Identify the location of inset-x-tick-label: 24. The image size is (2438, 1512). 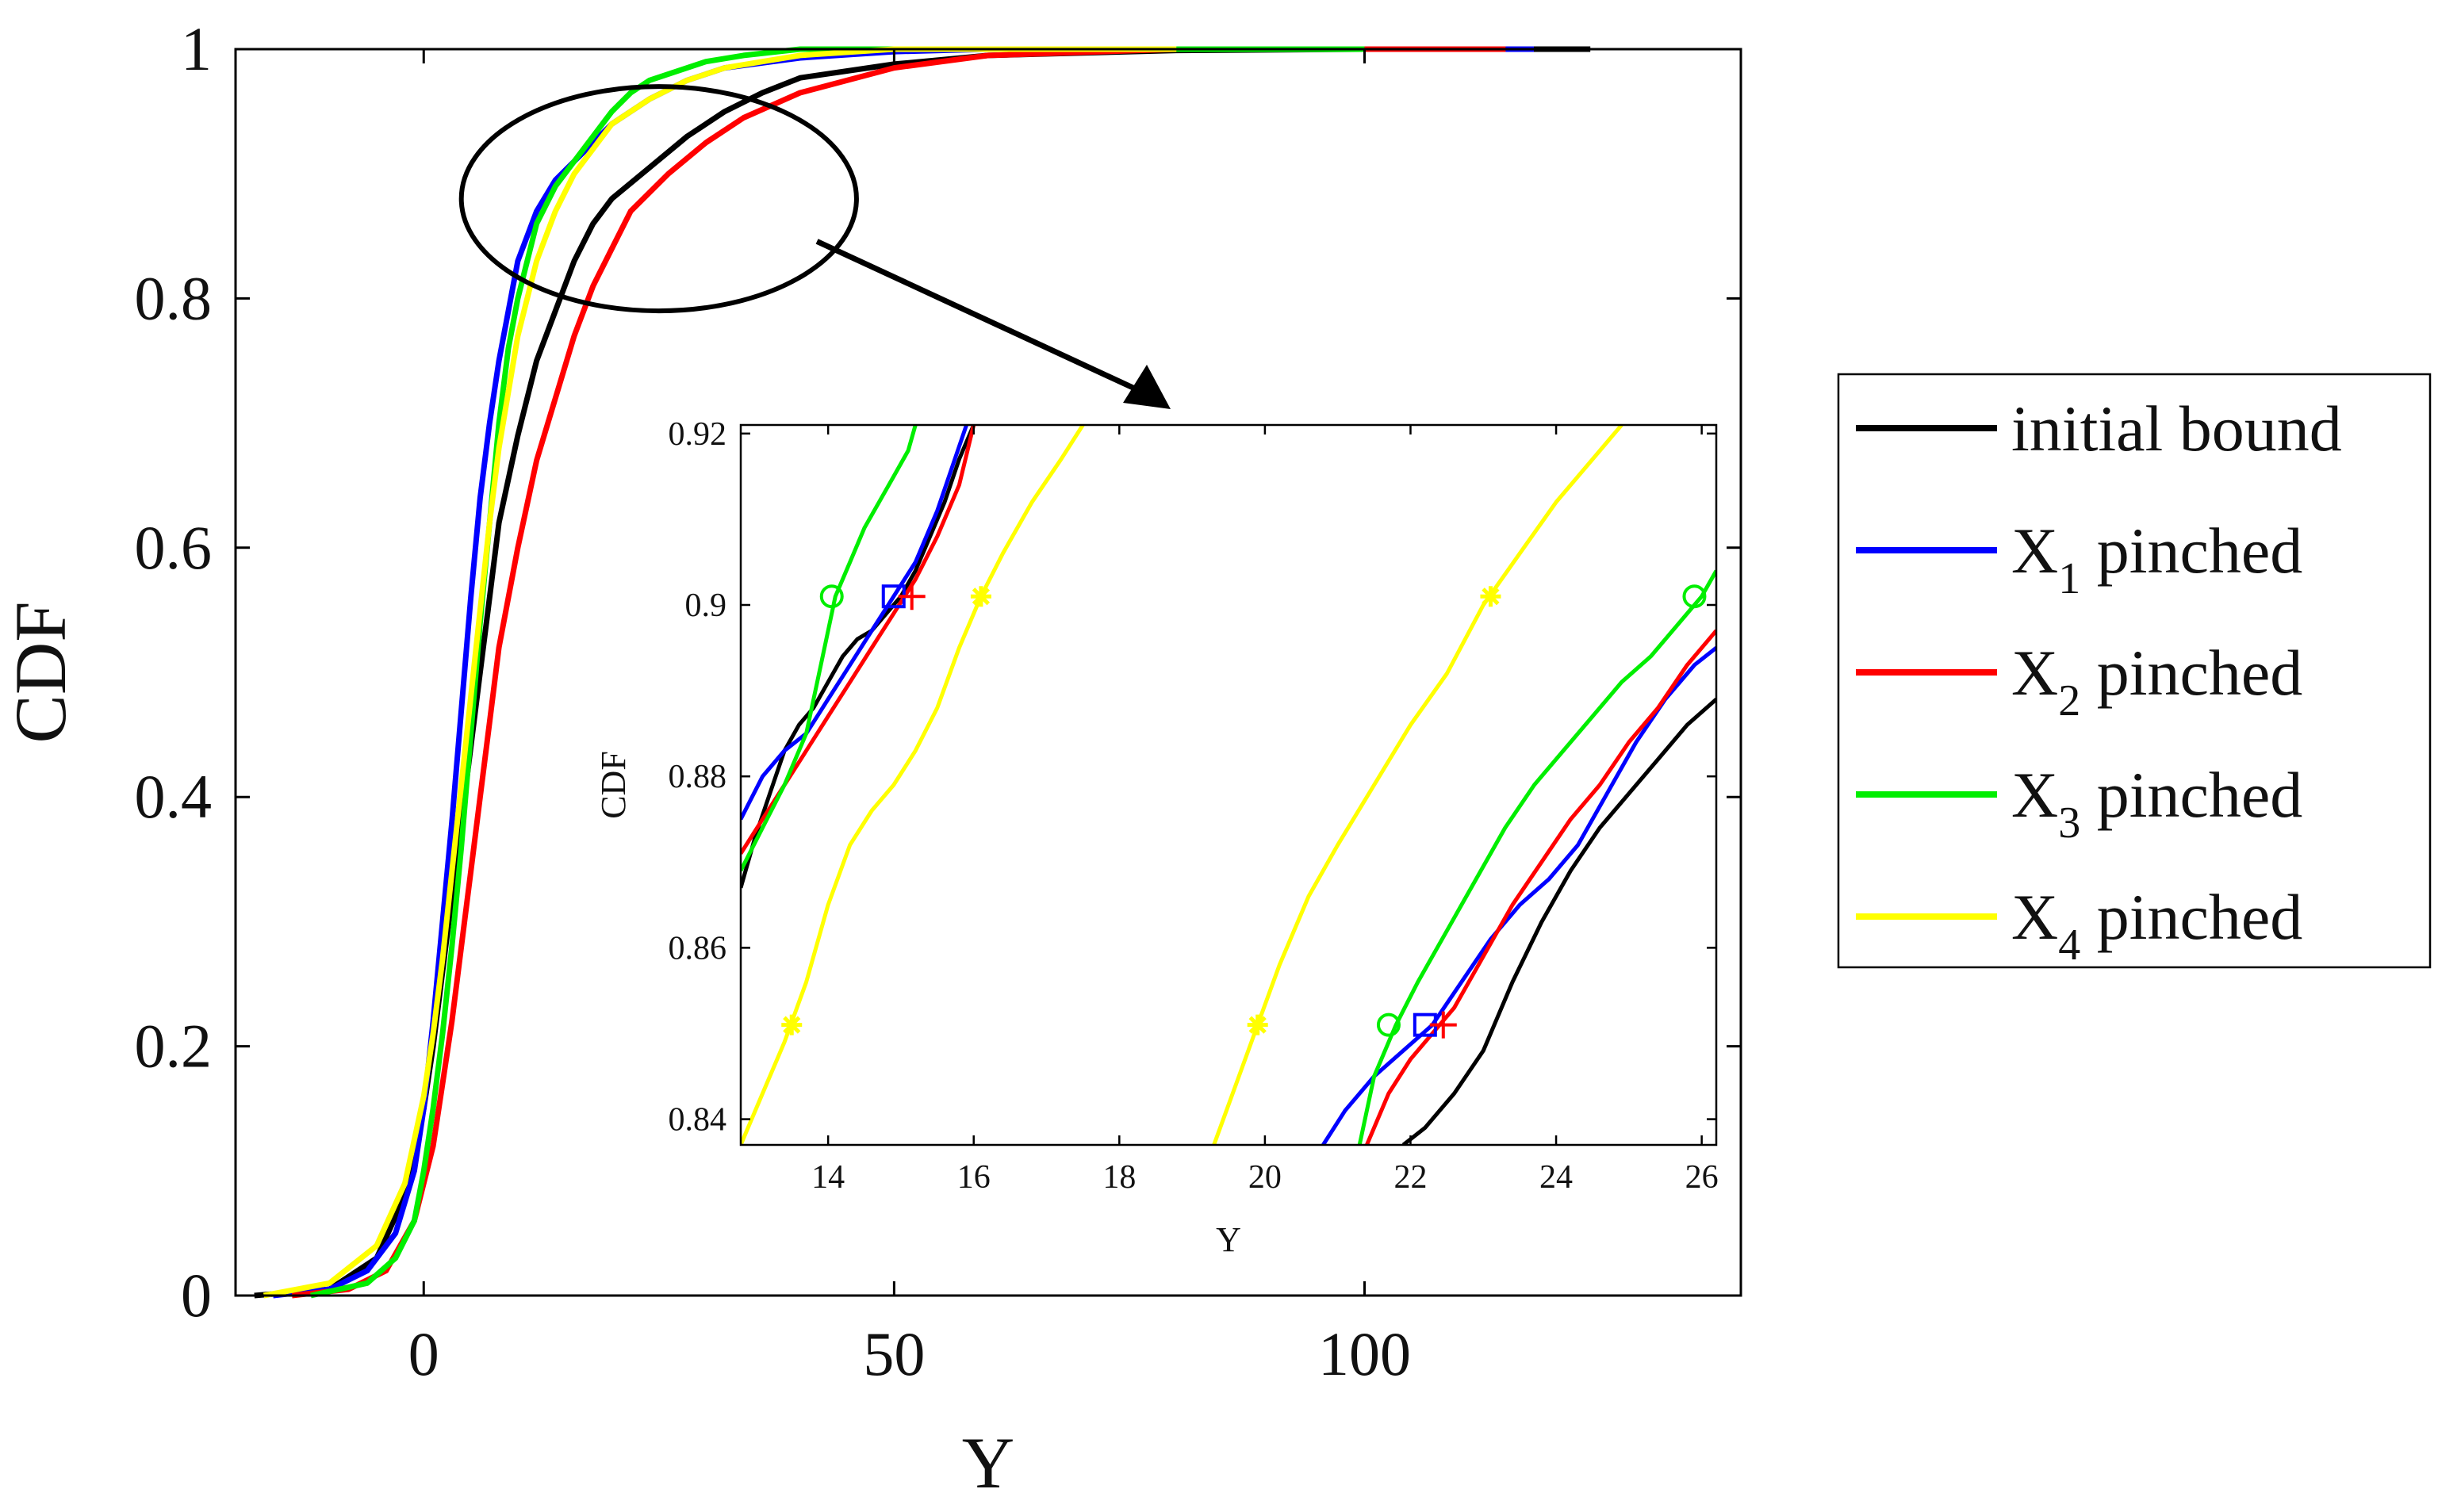
(1556, 1177).